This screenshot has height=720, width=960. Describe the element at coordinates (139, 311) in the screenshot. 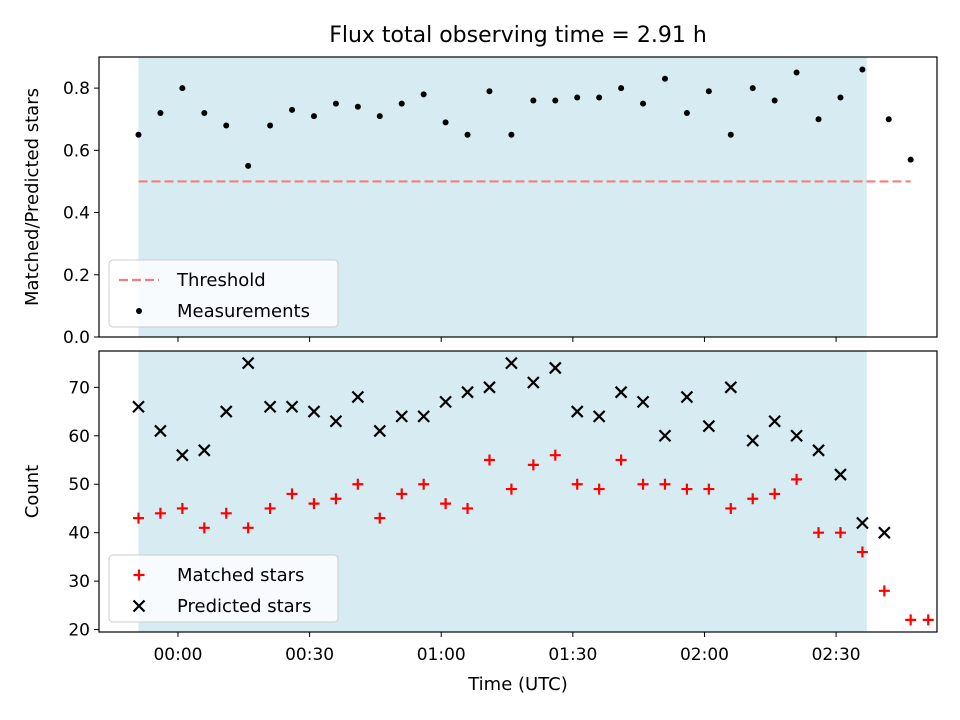

I see `legend-measurement-swatch` at that location.